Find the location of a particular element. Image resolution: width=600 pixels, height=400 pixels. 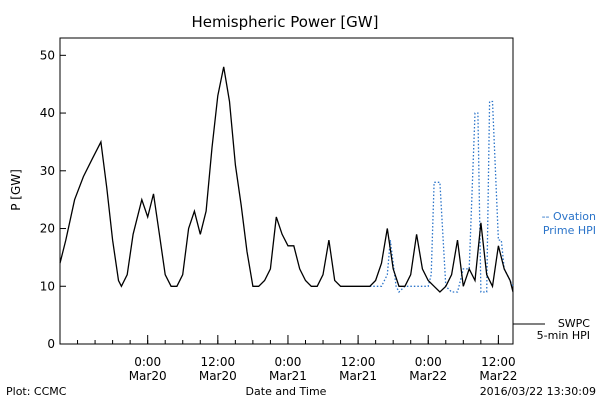

legend-ovation: -- Ovation Prime HPI is located at coordinates (569, 223).